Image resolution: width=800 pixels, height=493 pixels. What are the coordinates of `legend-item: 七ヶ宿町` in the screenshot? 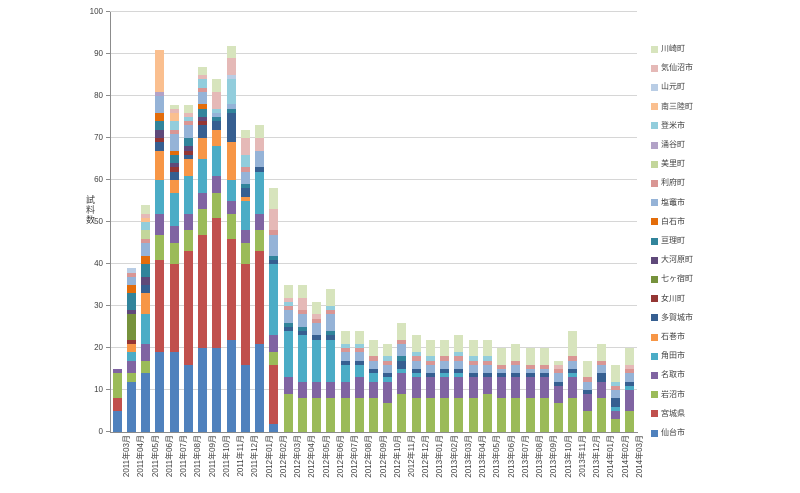 It's located at (672, 279).